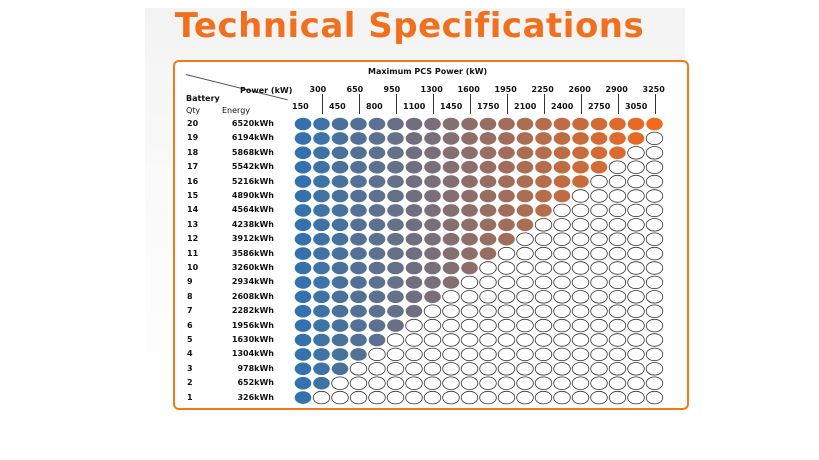 The height and width of the screenshot is (460, 819). Describe the element at coordinates (428, 71) in the screenshot. I see `table-header: Maximum PCS Power (kW)` at that location.